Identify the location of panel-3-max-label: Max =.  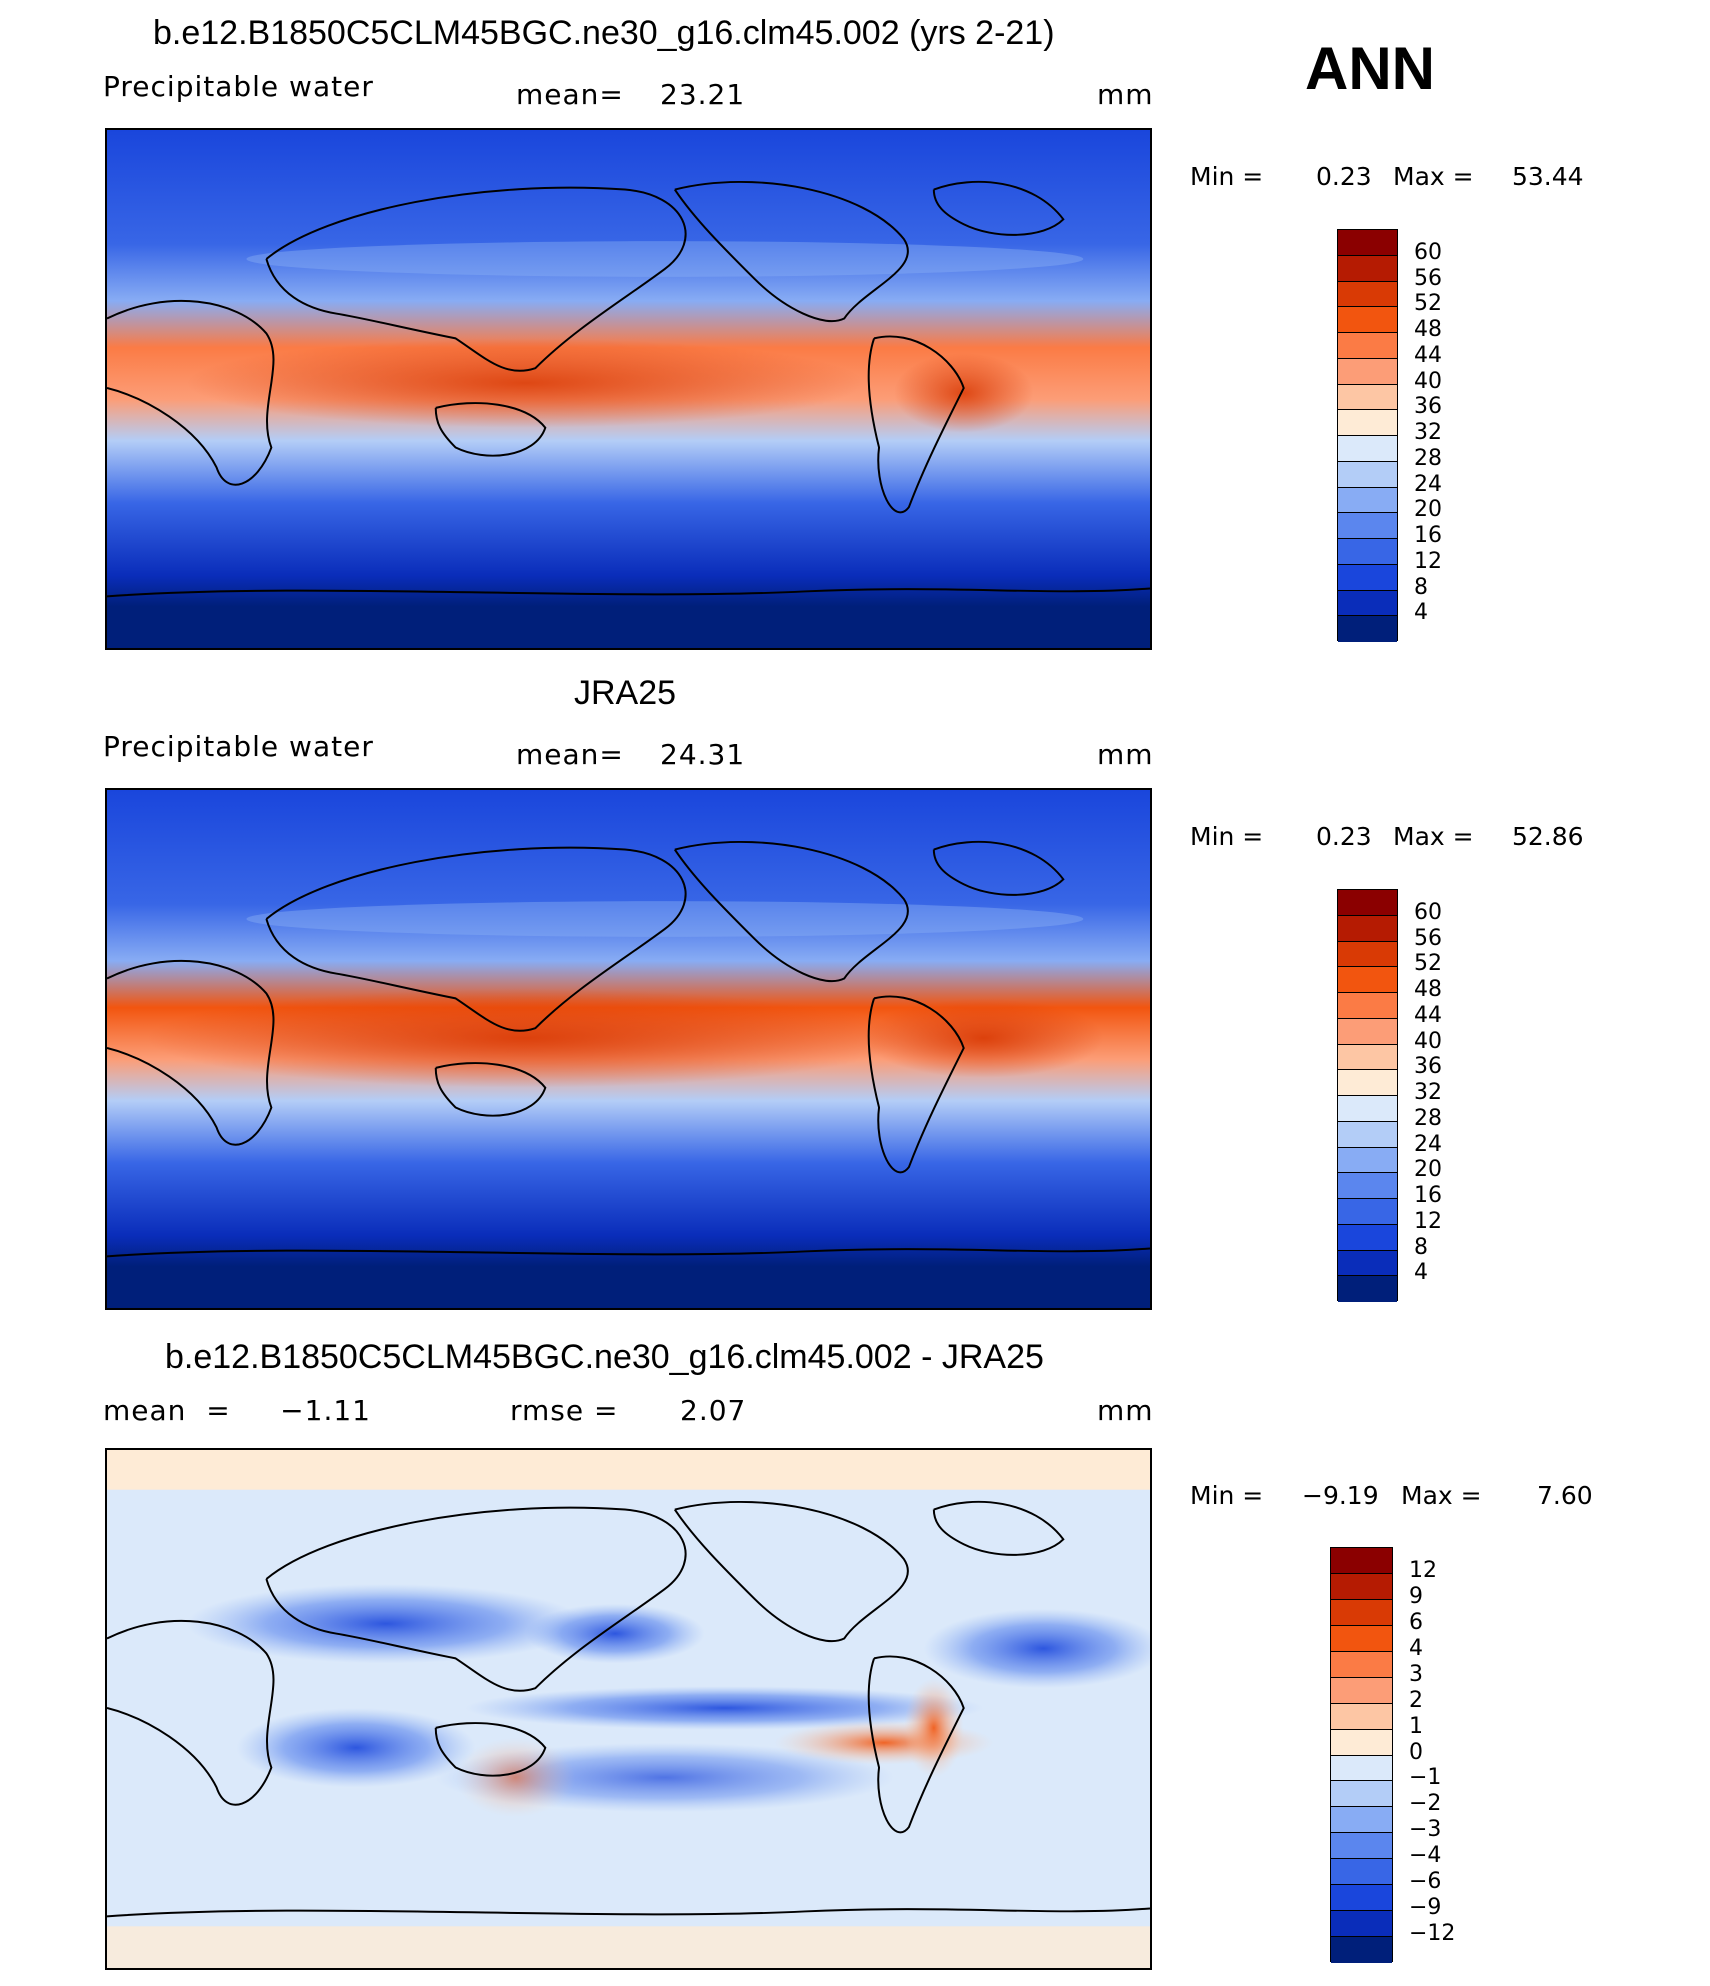
(1441, 1495).